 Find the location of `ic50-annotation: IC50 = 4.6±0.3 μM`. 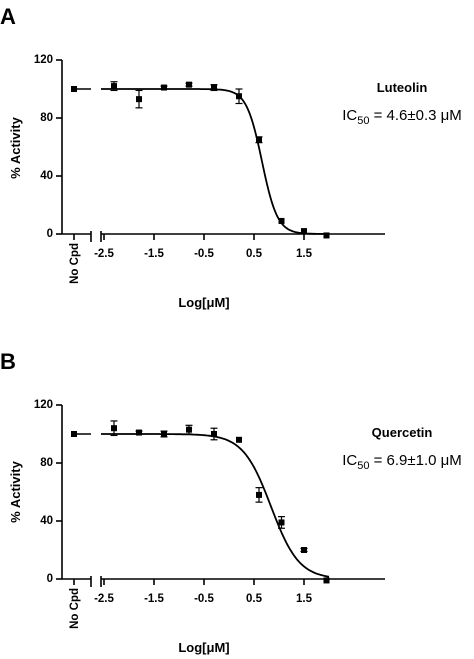

ic50-annotation: IC50 = 4.6±0.3 μM is located at coordinates (402, 117).